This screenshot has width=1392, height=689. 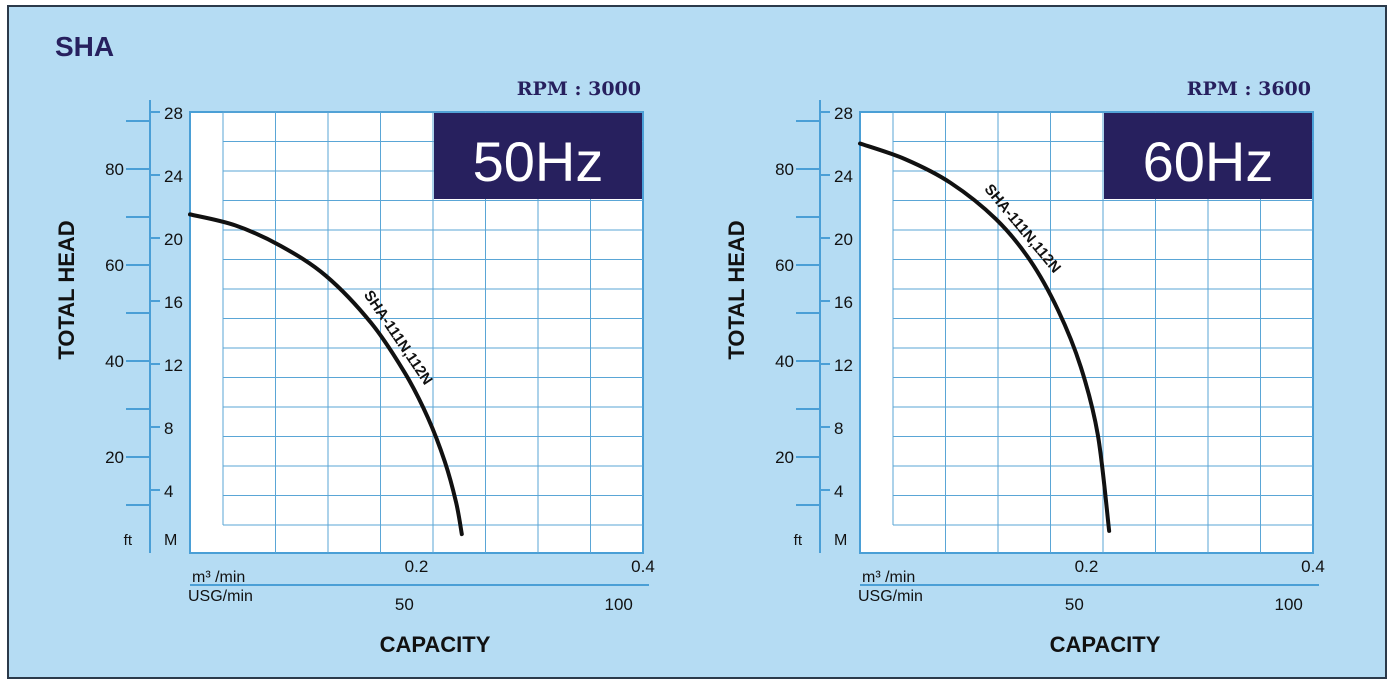 I want to click on frequency-badge-label: 50Hz, so click(x=538, y=161).